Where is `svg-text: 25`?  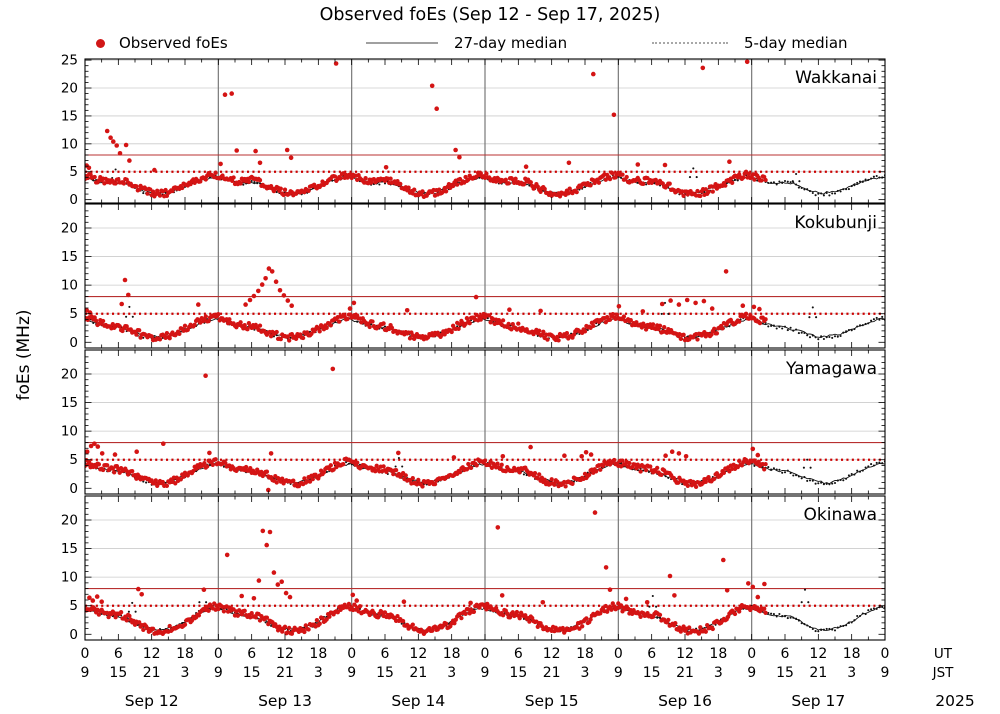 svg-text: 25 is located at coordinates (69, 61).